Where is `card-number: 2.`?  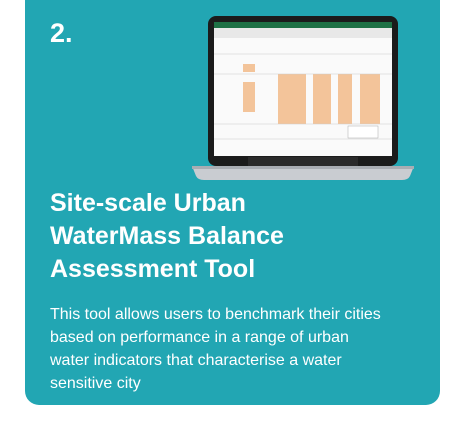 card-number: 2. is located at coordinates (61, 33).